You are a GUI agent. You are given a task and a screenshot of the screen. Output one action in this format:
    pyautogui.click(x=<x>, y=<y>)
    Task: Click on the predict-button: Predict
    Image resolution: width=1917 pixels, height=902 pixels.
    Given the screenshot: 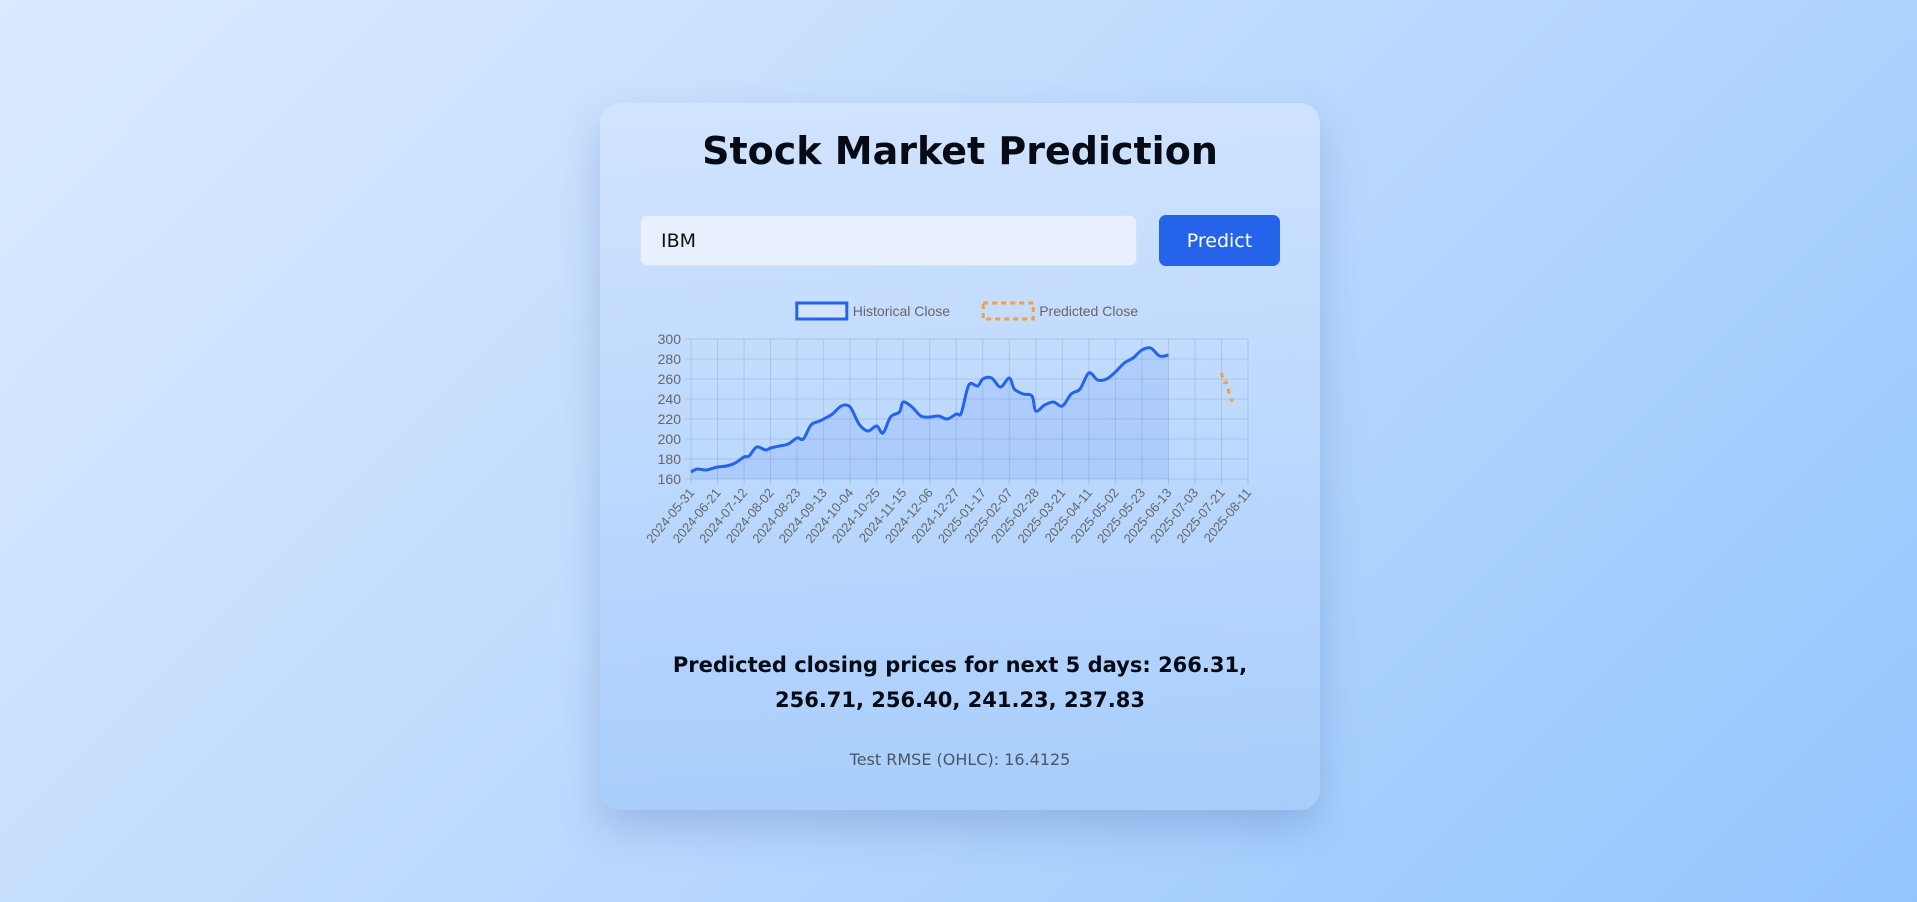 What is the action you would take?
    pyautogui.click(x=1219, y=240)
    